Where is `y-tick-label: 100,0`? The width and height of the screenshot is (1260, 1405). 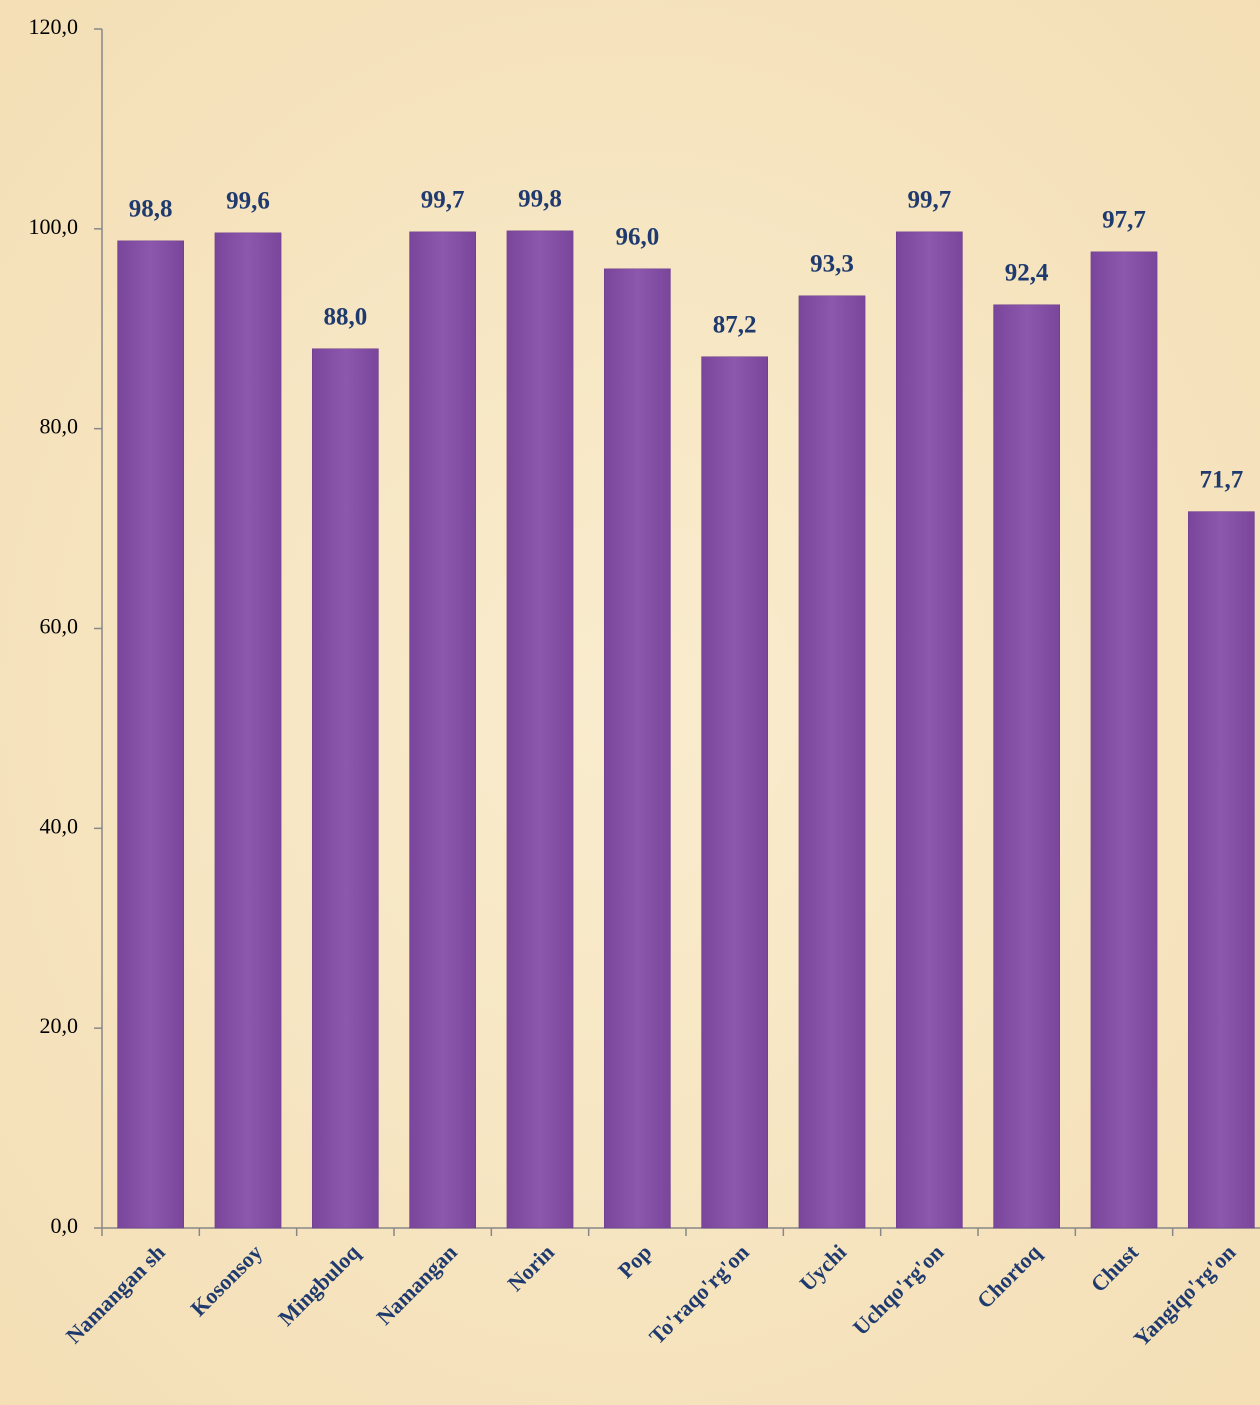 y-tick-label: 100,0 is located at coordinates (54, 226).